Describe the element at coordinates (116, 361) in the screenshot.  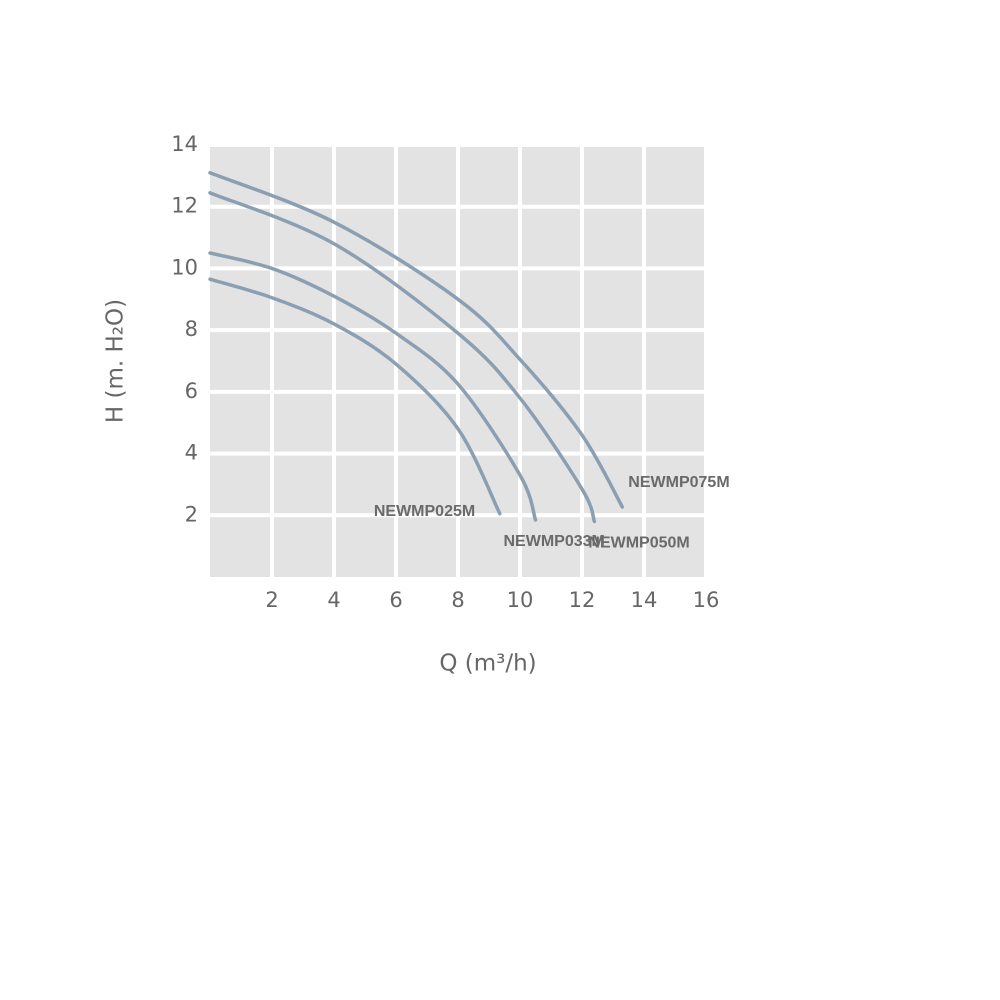
I see `y-axis-title: H (m. H₂O)` at that location.